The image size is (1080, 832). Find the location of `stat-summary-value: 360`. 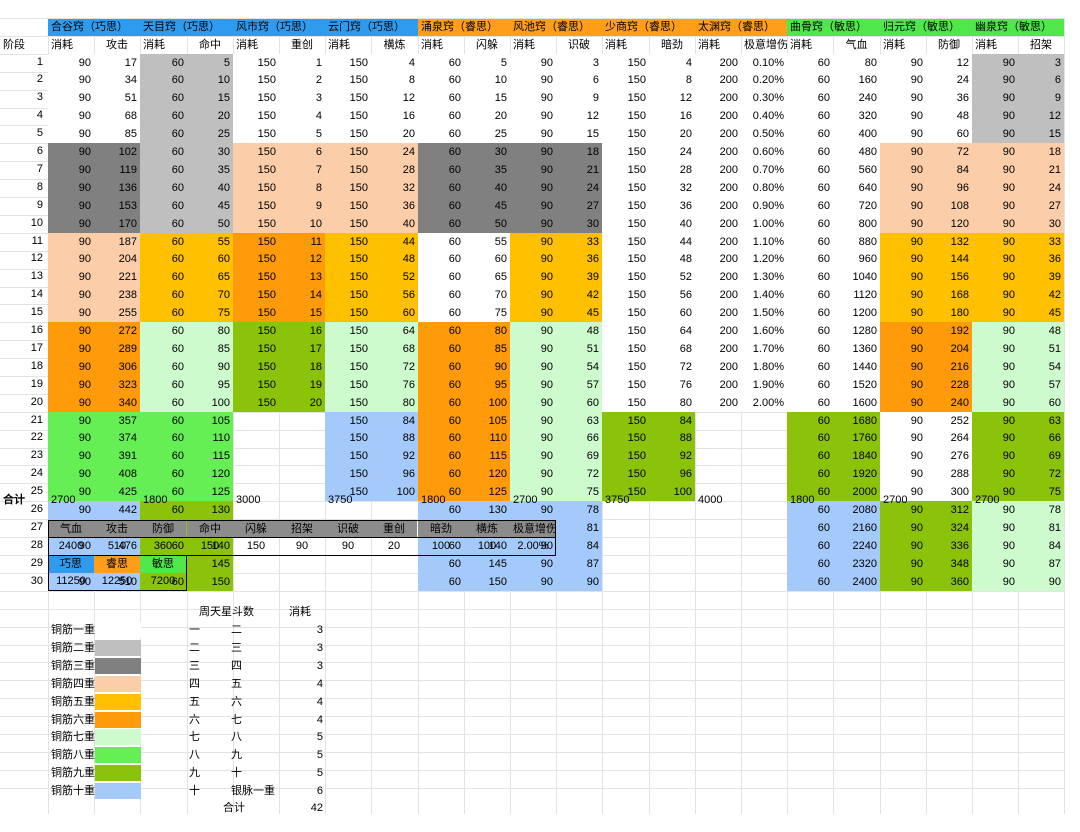

stat-summary-value: 360 is located at coordinates (163, 546).